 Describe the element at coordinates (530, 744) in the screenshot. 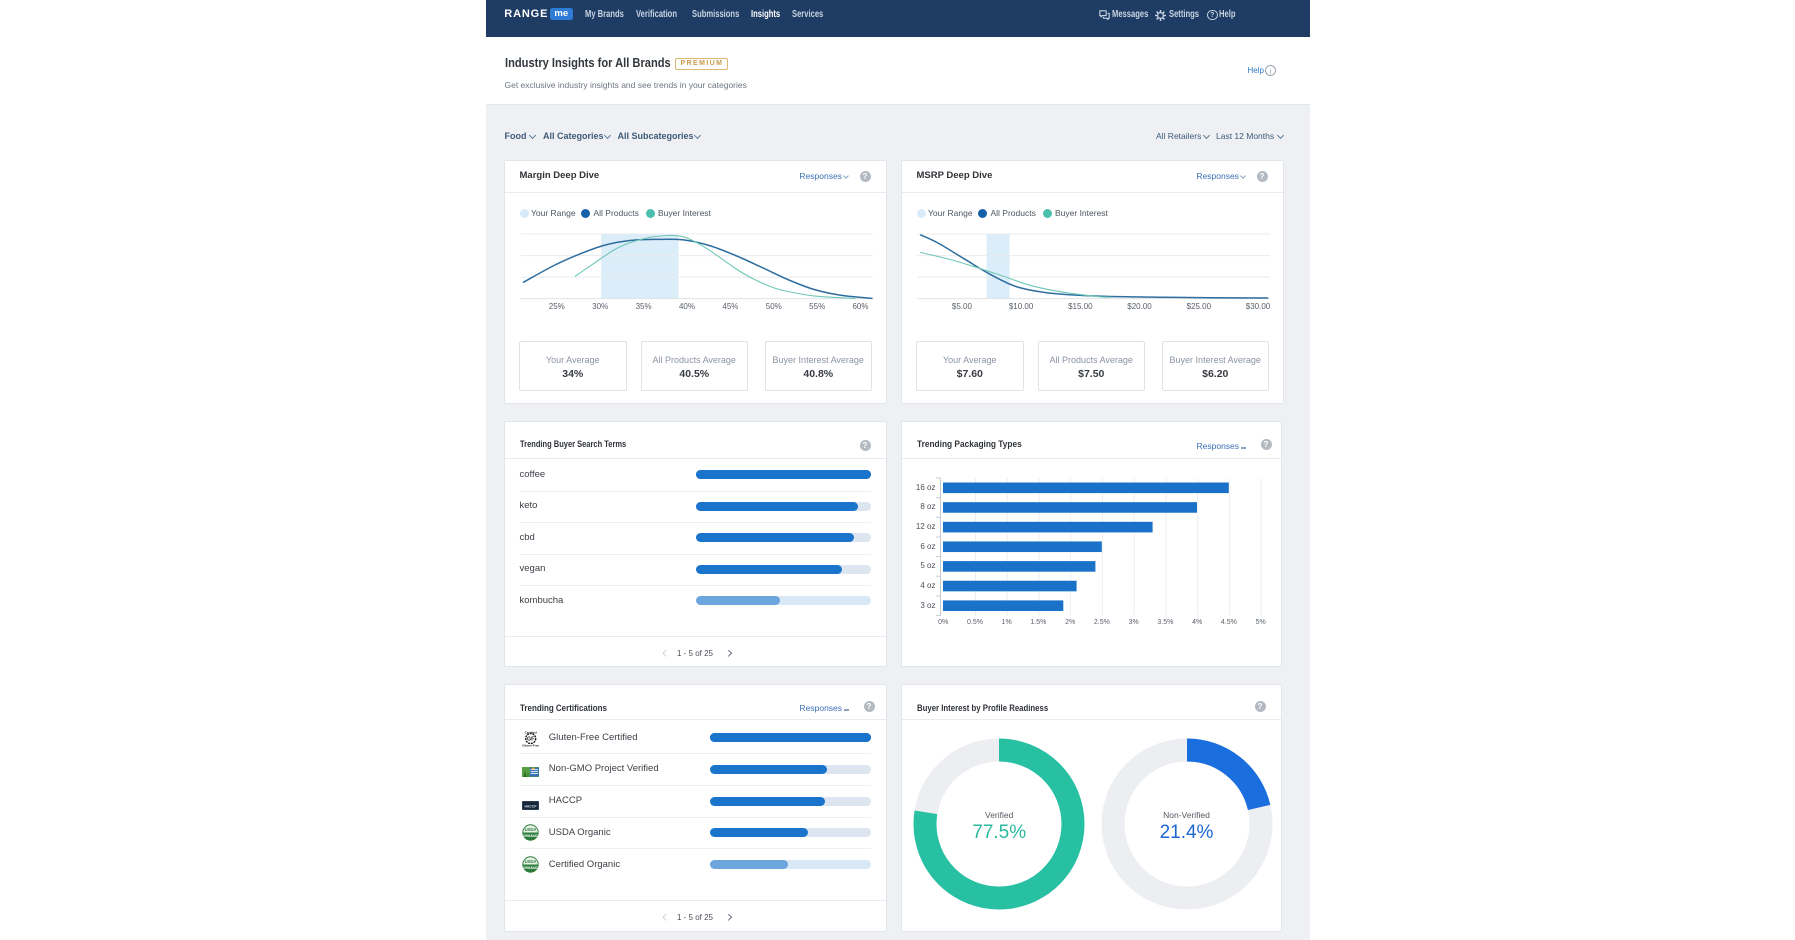

I see `svg-text: Gluten-Free` at that location.